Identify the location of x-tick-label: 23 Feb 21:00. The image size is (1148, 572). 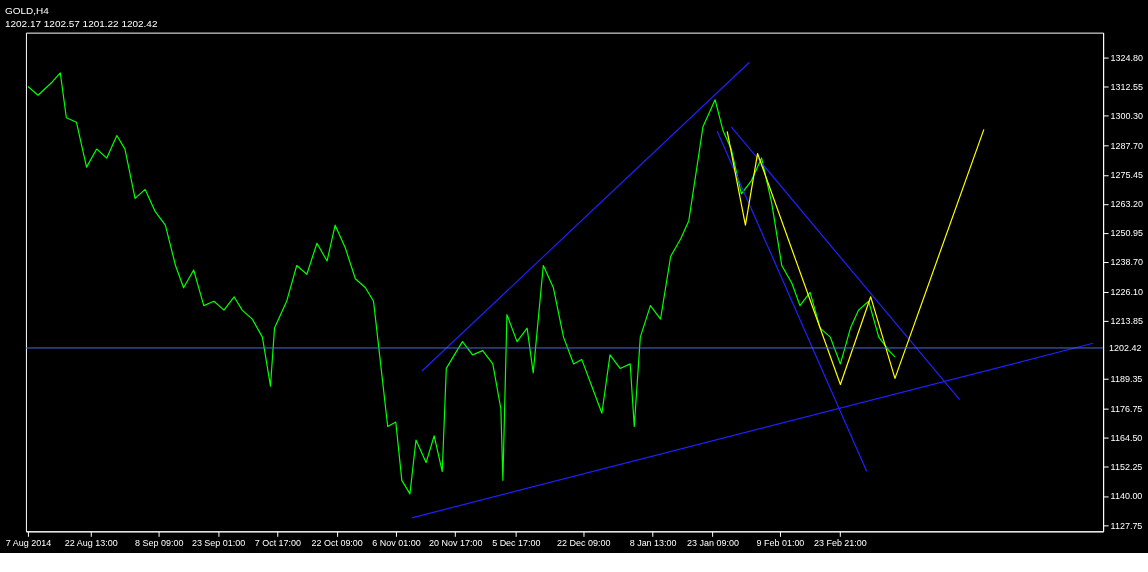
(840, 542).